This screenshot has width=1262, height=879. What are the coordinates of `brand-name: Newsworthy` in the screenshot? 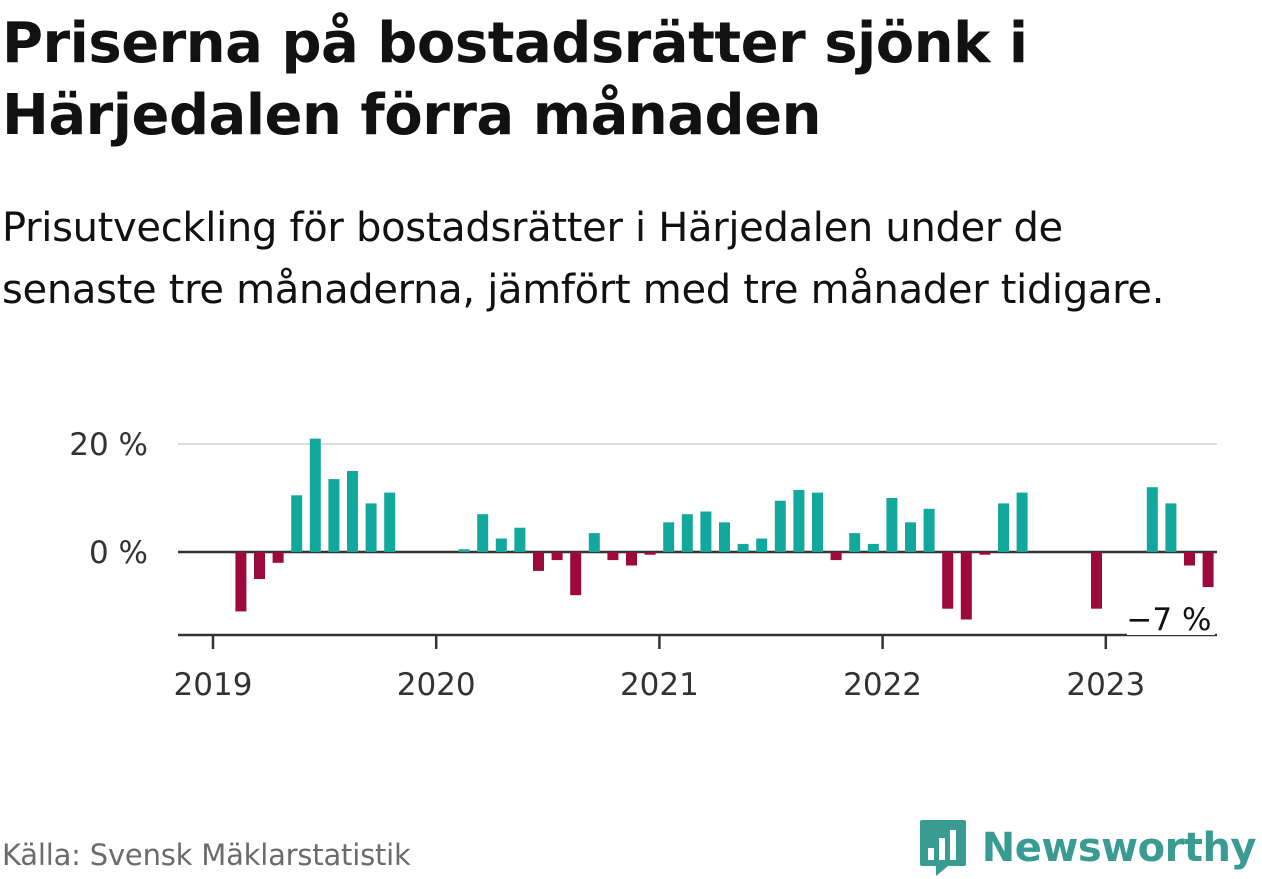 It's located at (1119, 848).